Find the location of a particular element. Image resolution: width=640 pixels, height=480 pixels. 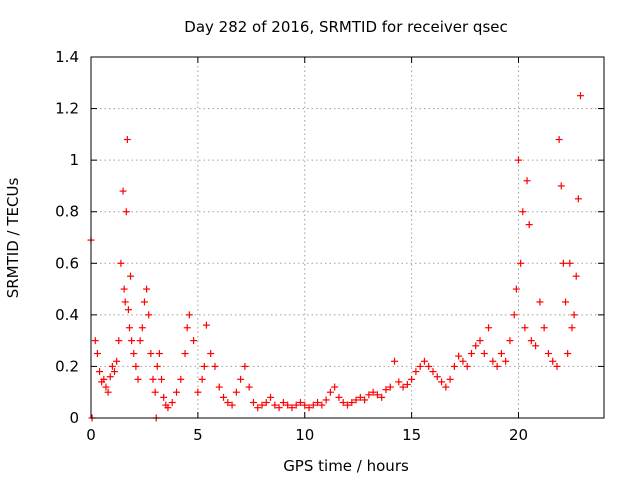

y-axis-label: SRMTID / TECUs is located at coordinates (13, 238).